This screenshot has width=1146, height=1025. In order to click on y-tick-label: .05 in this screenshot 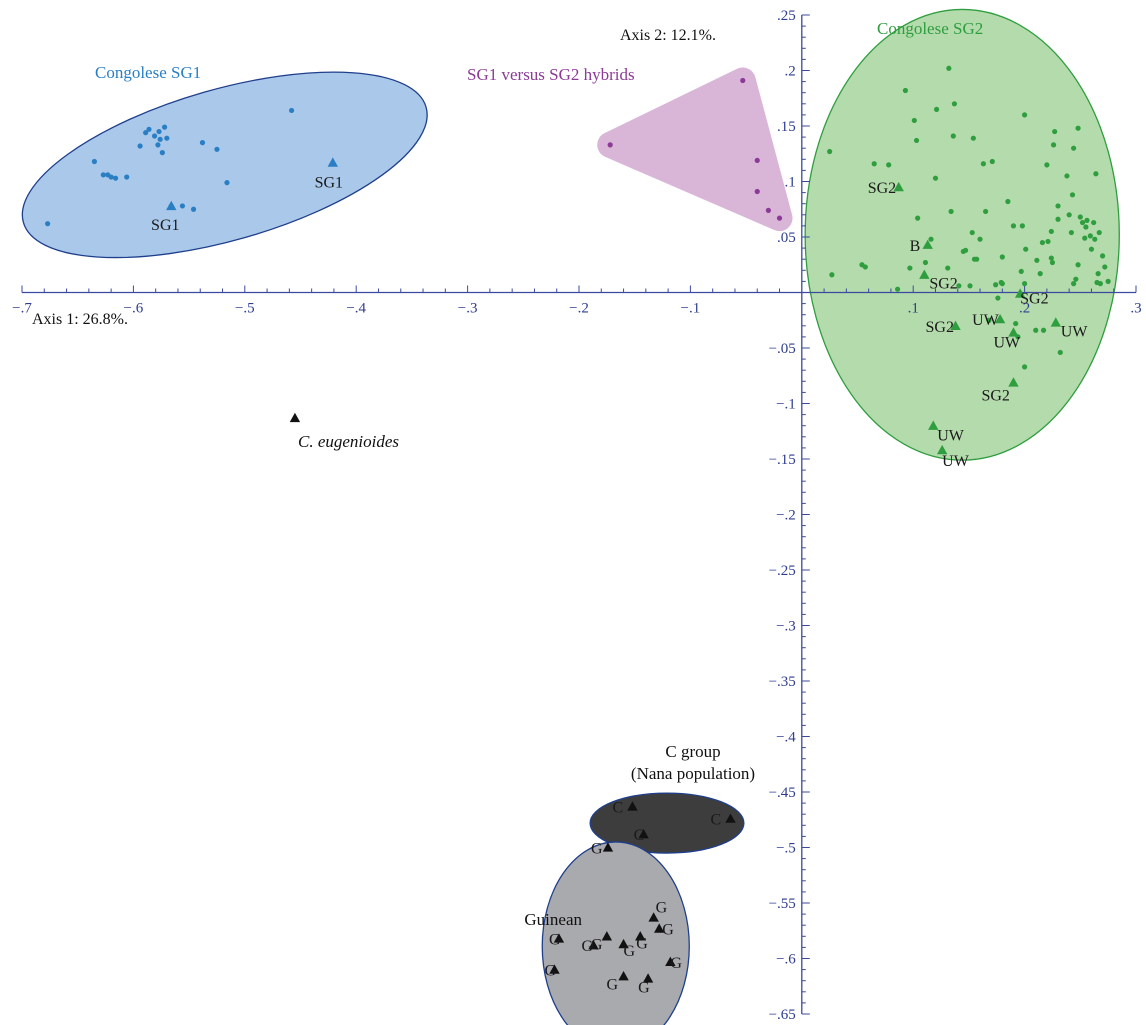, I will do `click(786, 238)`.